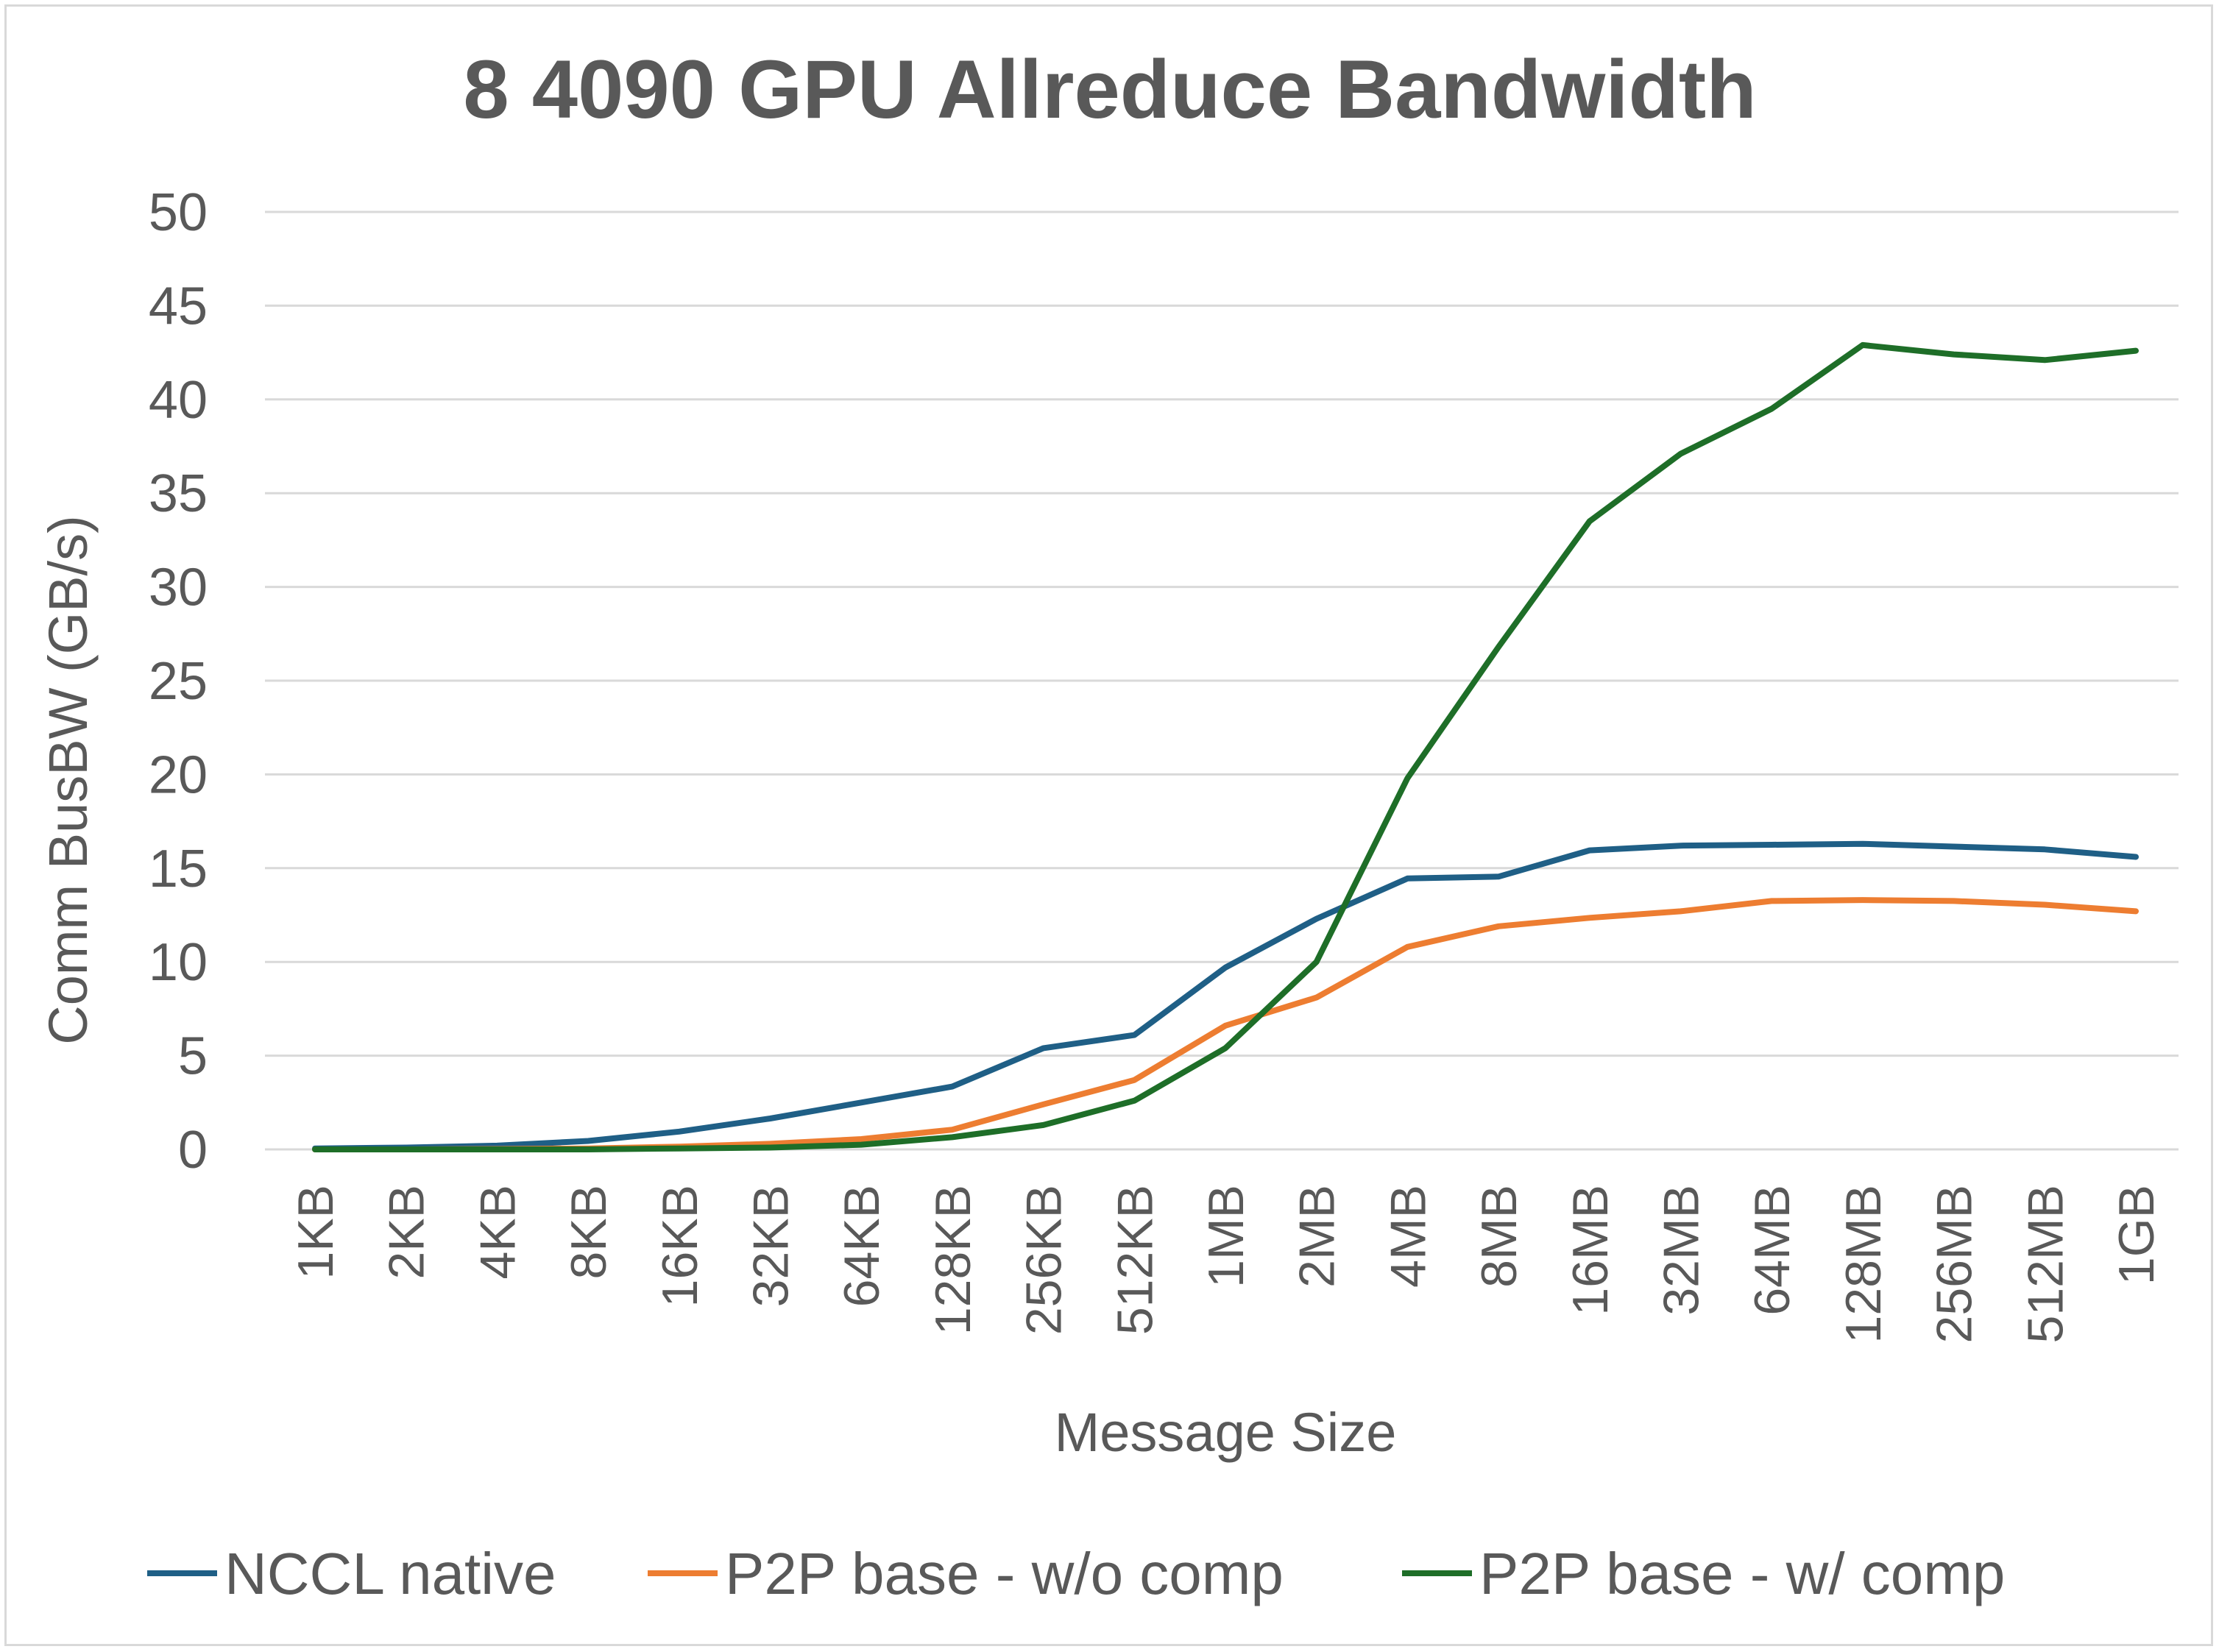 The height and width of the screenshot is (1652, 2219). I want to click on legend-label-1: P2P base - w/o comp, so click(1004, 1574).